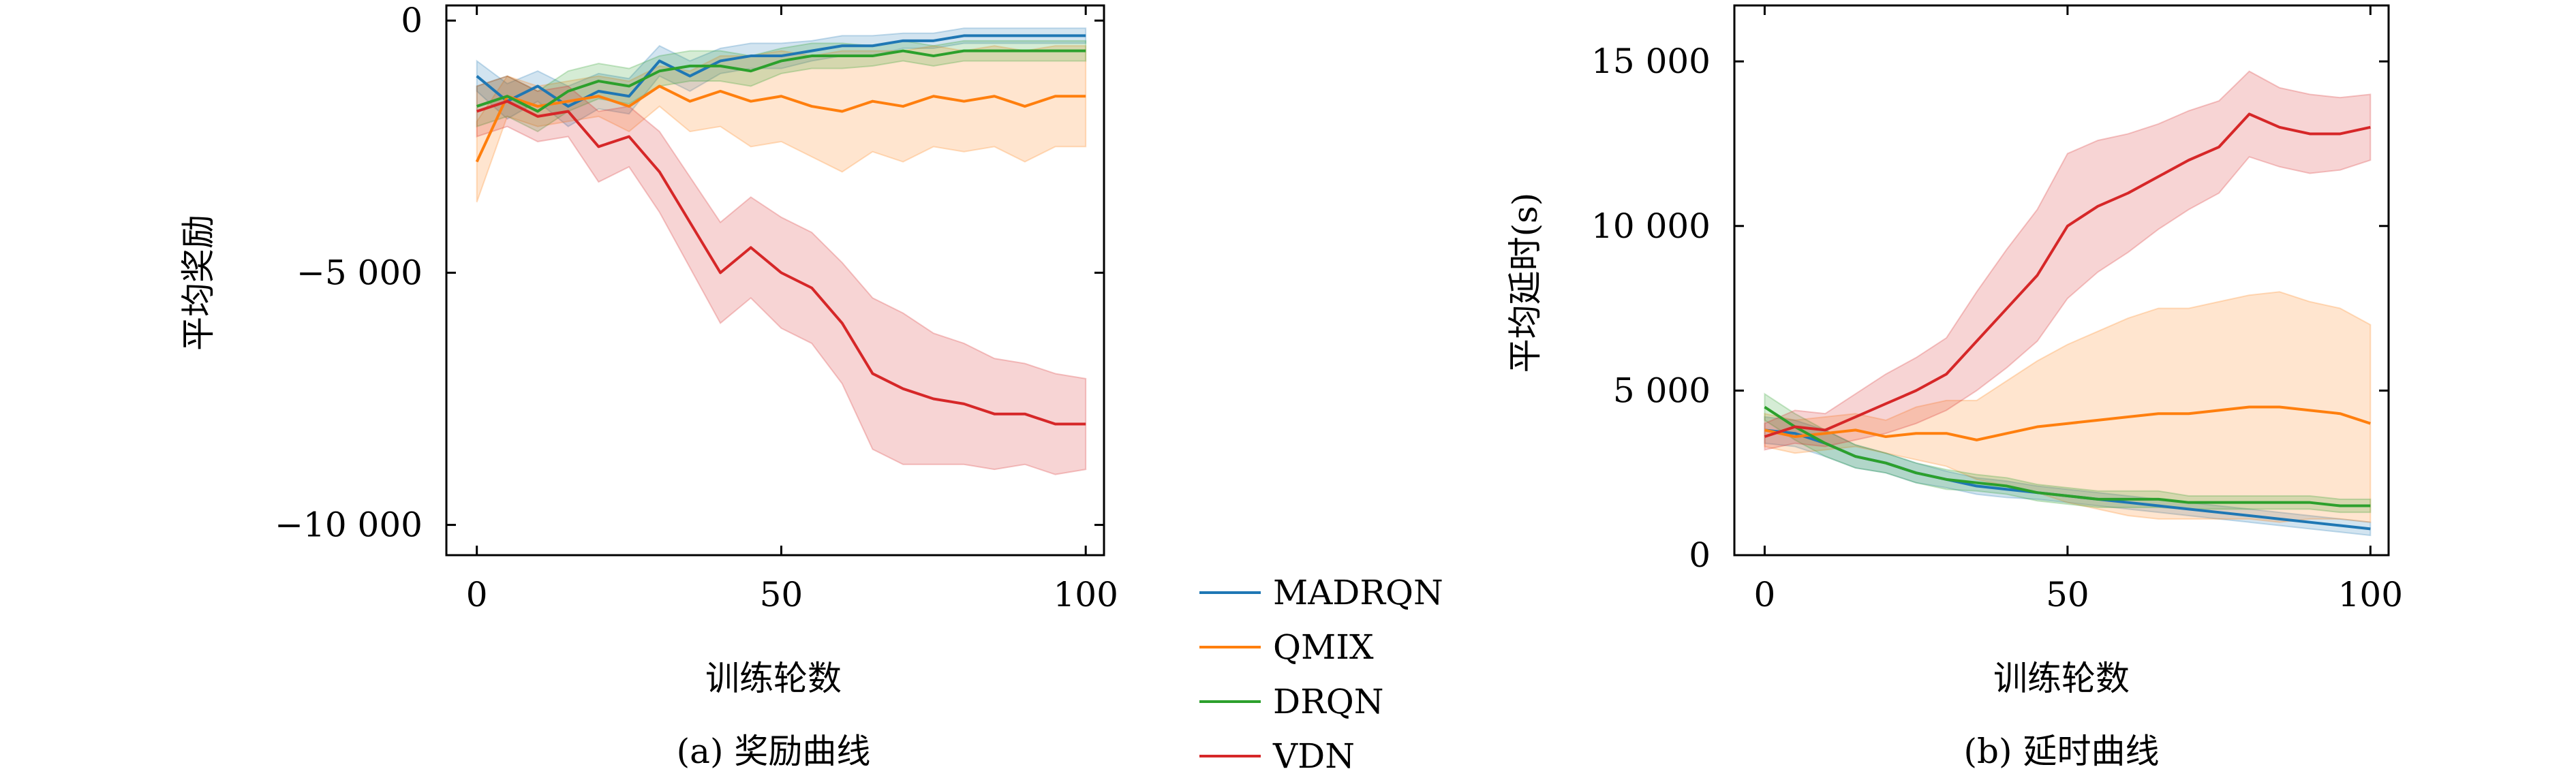 Image resolution: width=2576 pixels, height=782 pixels. Describe the element at coordinates (1328, 701) in the screenshot. I see `legend-label-drqn: DRQN` at that location.